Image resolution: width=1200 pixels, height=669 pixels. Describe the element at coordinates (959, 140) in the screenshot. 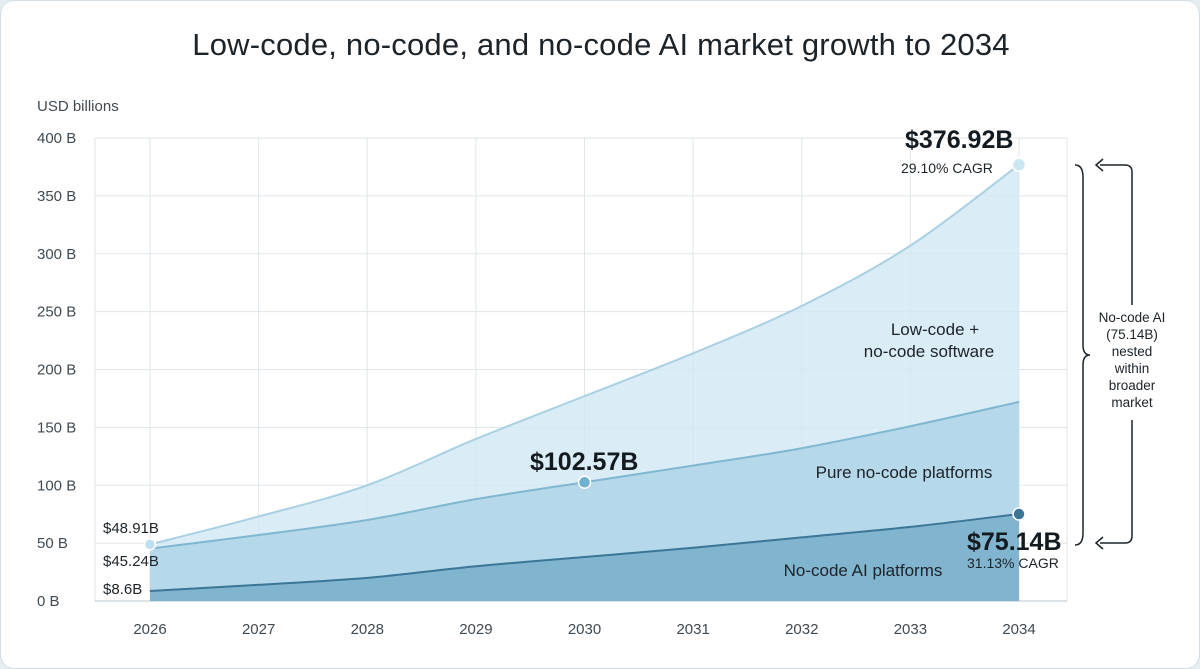

I see `label-outer-end: $376.92B` at that location.